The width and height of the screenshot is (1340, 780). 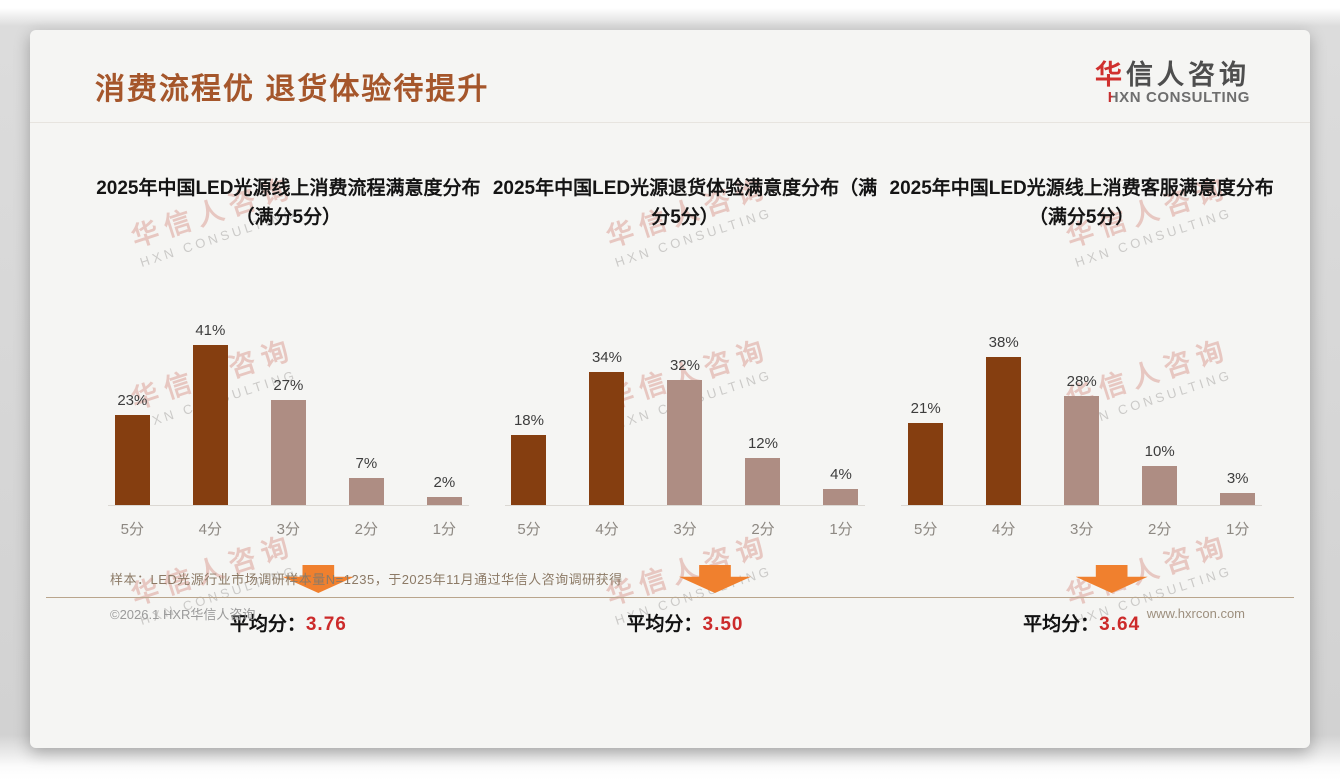 What do you see at coordinates (210, 330) in the screenshot?
I see `bar-value-label: 41%` at bounding box center [210, 330].